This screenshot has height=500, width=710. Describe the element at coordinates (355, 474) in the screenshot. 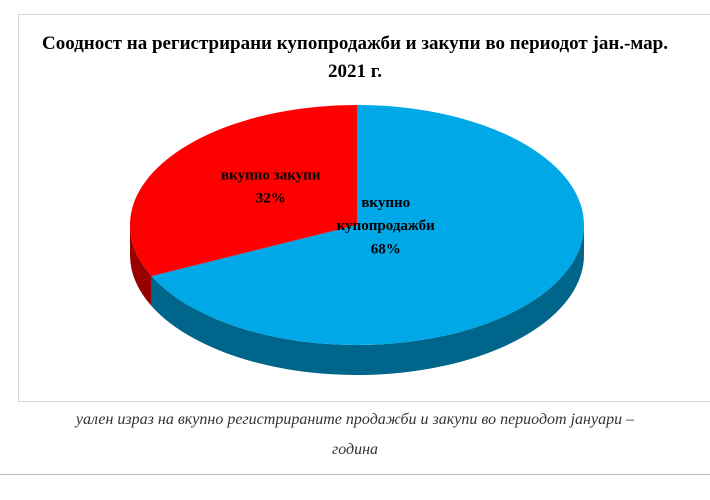

I see `separator` at that location.